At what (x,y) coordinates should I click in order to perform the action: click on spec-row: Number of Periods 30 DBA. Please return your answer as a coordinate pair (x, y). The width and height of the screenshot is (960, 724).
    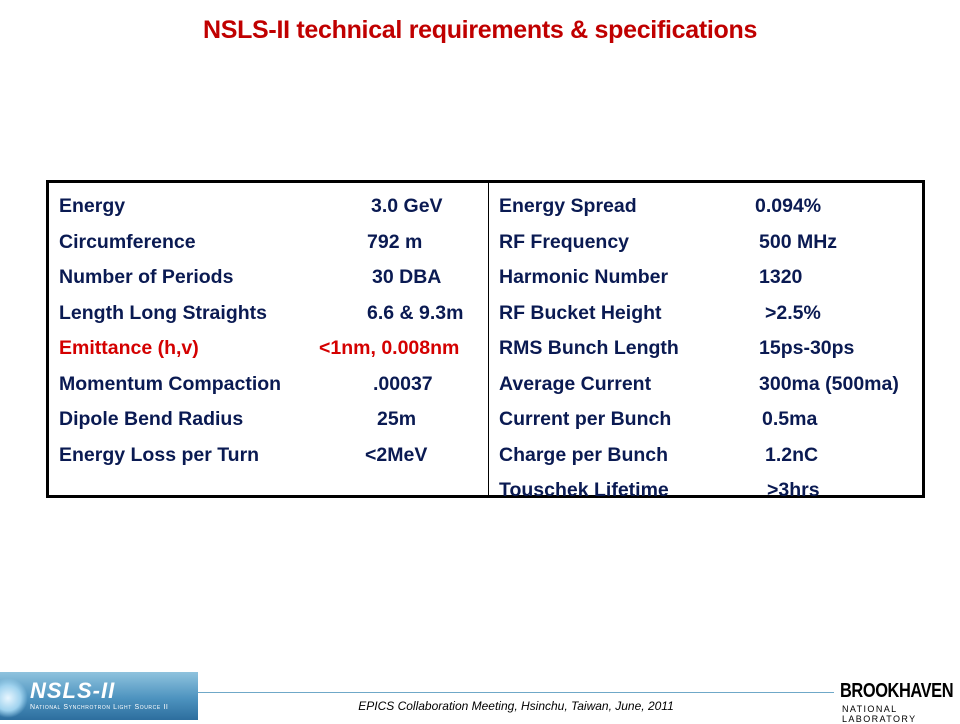
    Looking at the image, I should click on (273, 278).